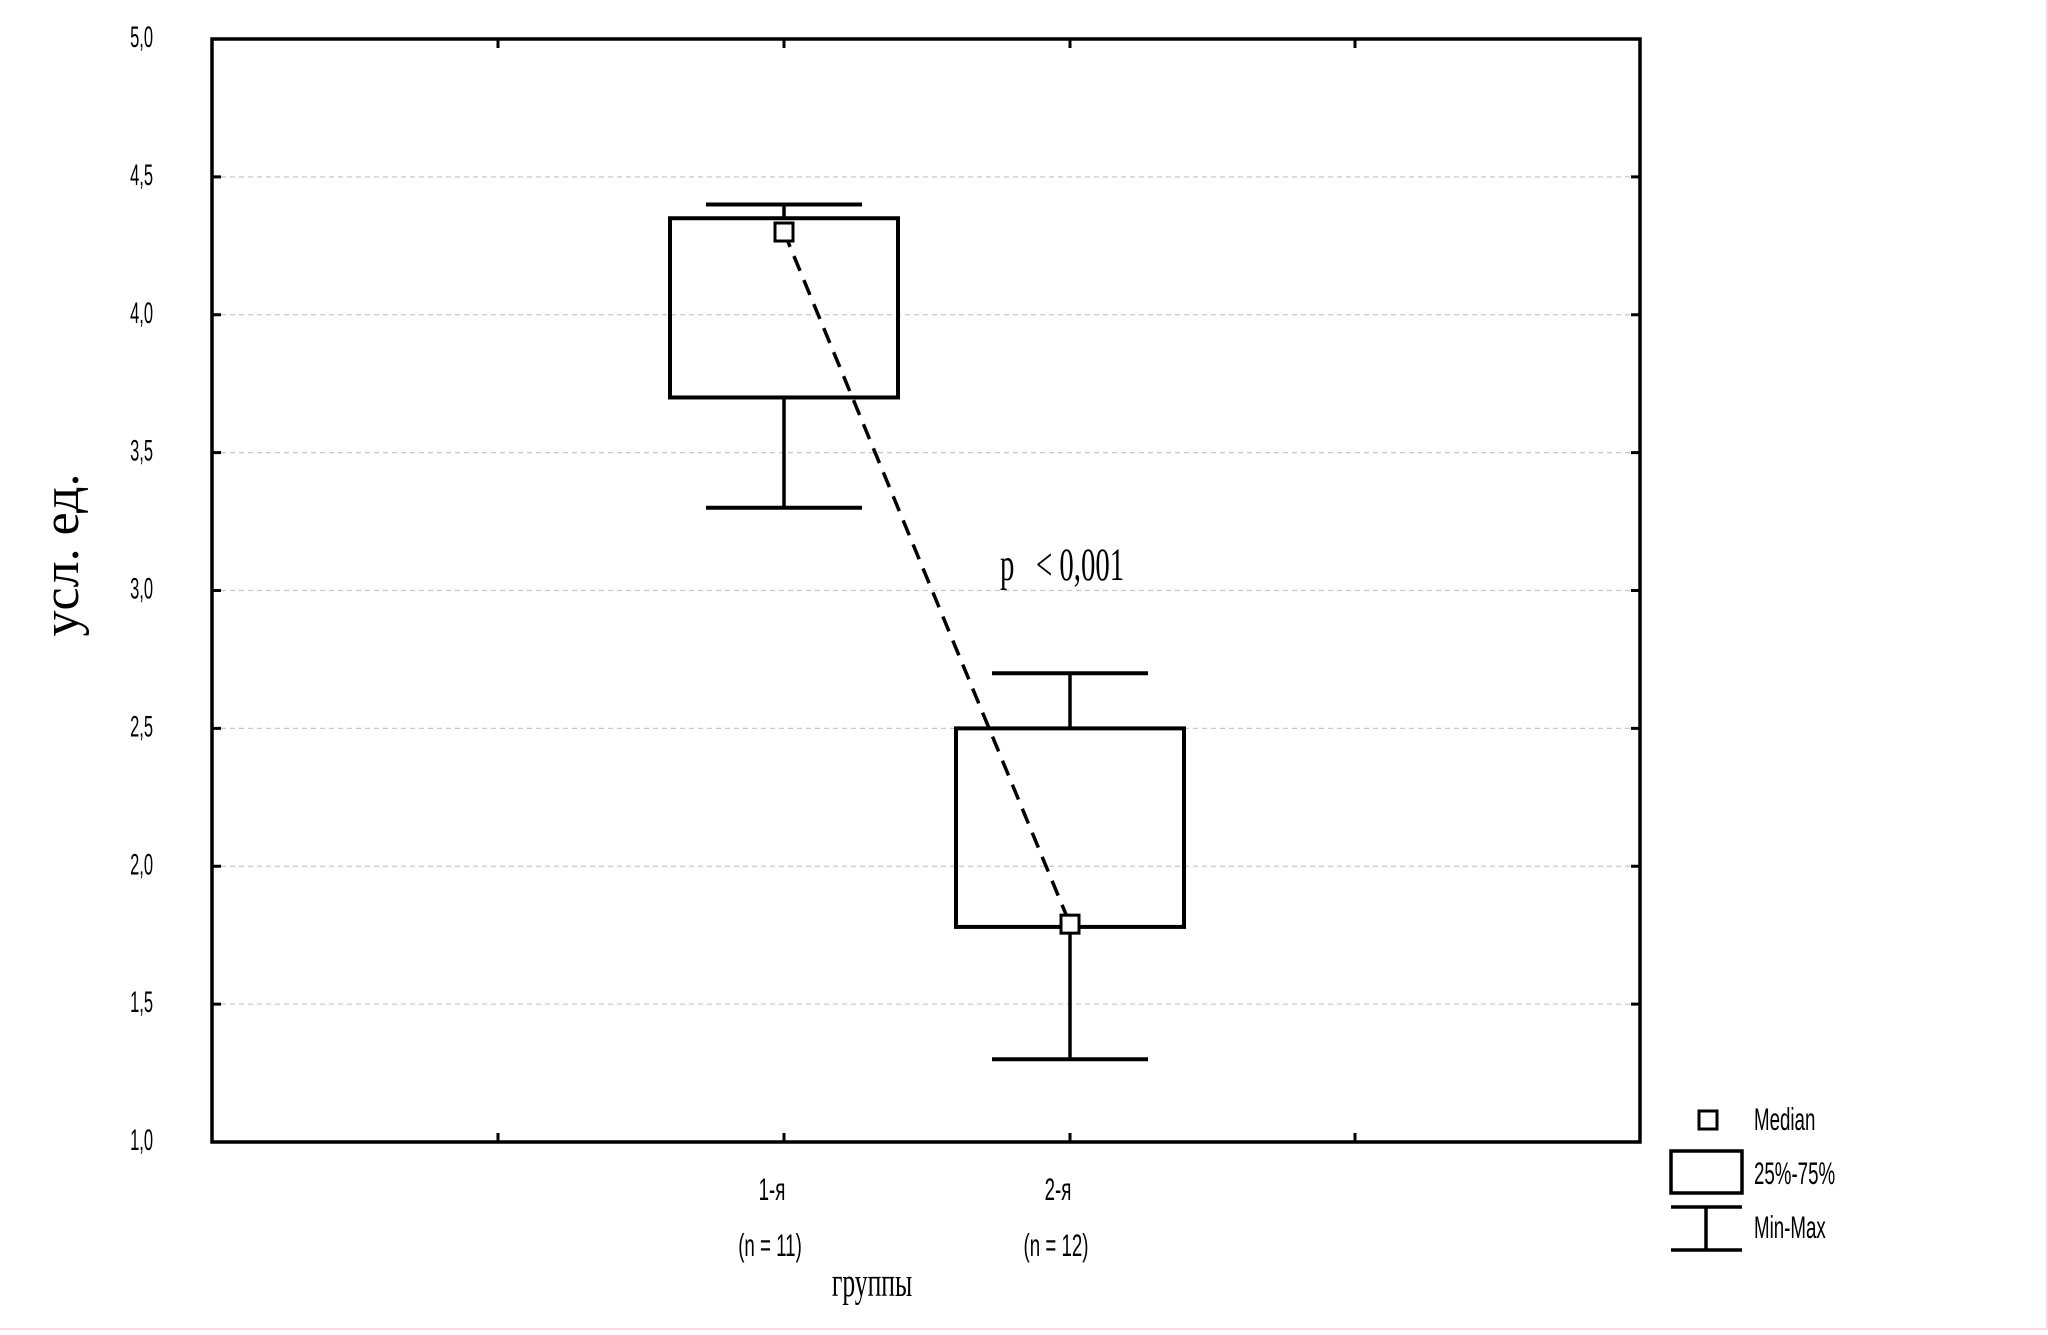 The image size is (2048, 1335). What do you see at coordinates (141, 864) in the screenshot?
I see `y-tick-label: 2,0` at bounding box center [141, 864].